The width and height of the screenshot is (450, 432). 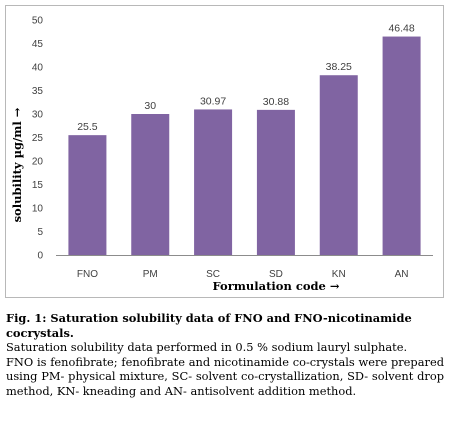 I want to click on data-label: 46.48, so click(x=401, y=29).